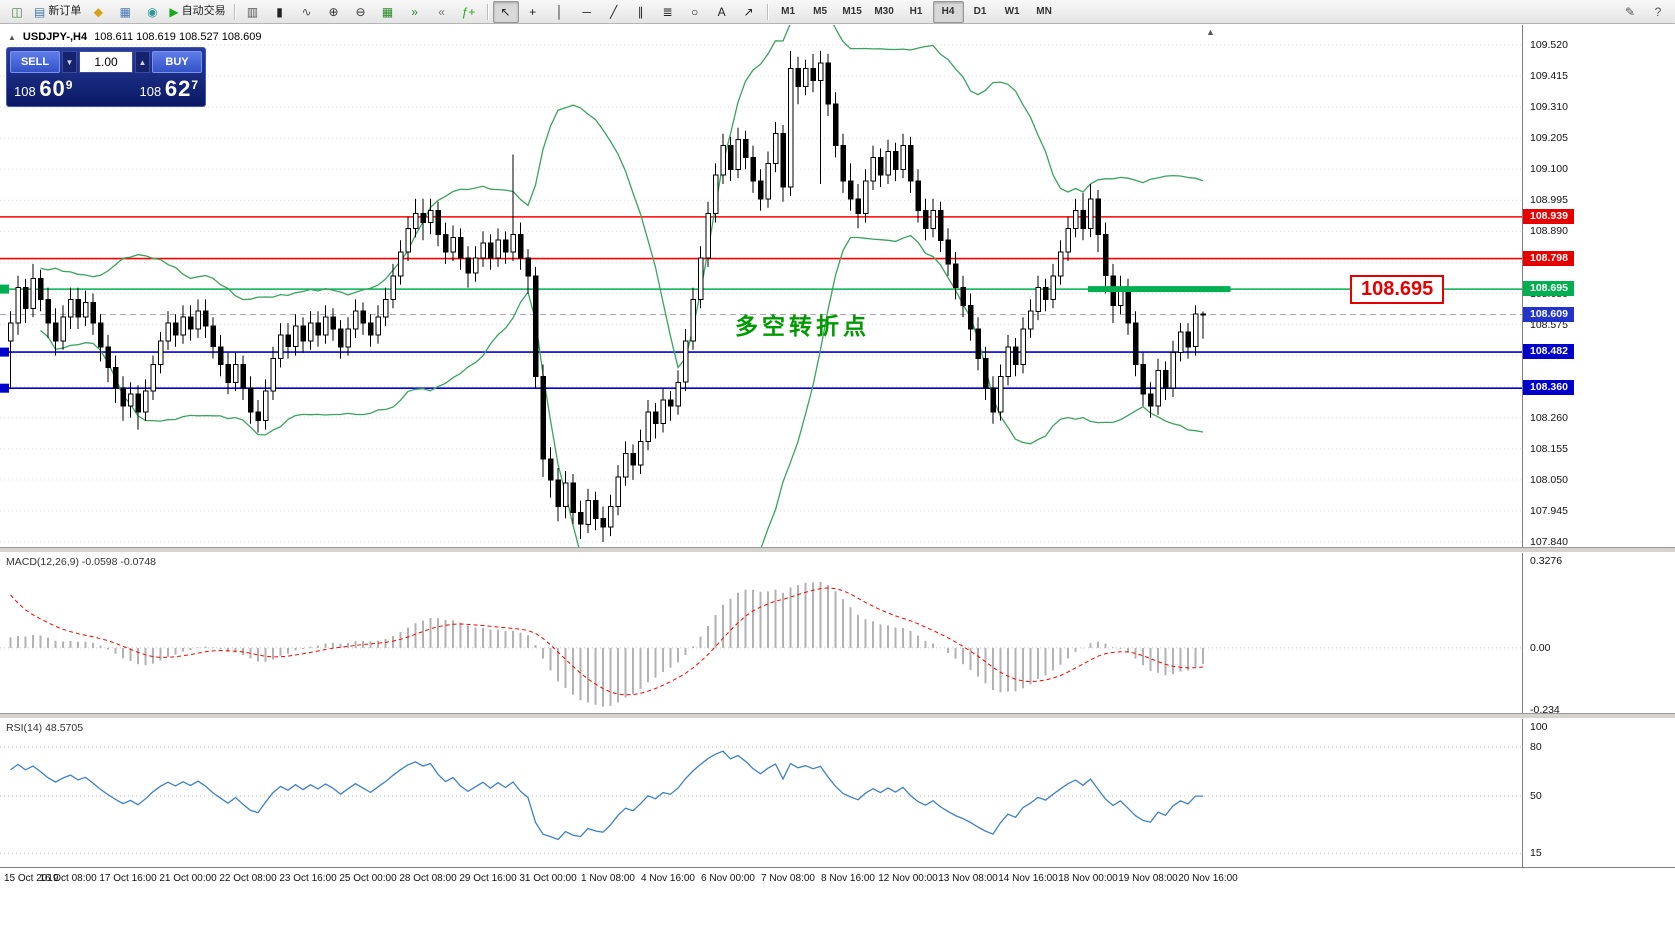 Image resolution: width=1675 pixels, height=948 pixels. What do you see at coordinates (852, 11) in the screenshot?
I see `timeframe-m15-button: M15` at bounding box center [852, 11].